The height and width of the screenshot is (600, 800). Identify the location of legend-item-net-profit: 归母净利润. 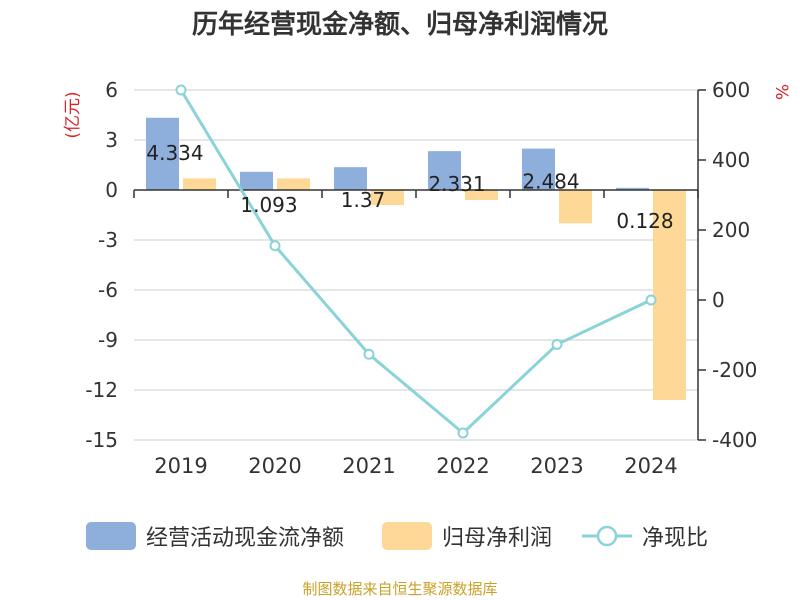
(467, 536).